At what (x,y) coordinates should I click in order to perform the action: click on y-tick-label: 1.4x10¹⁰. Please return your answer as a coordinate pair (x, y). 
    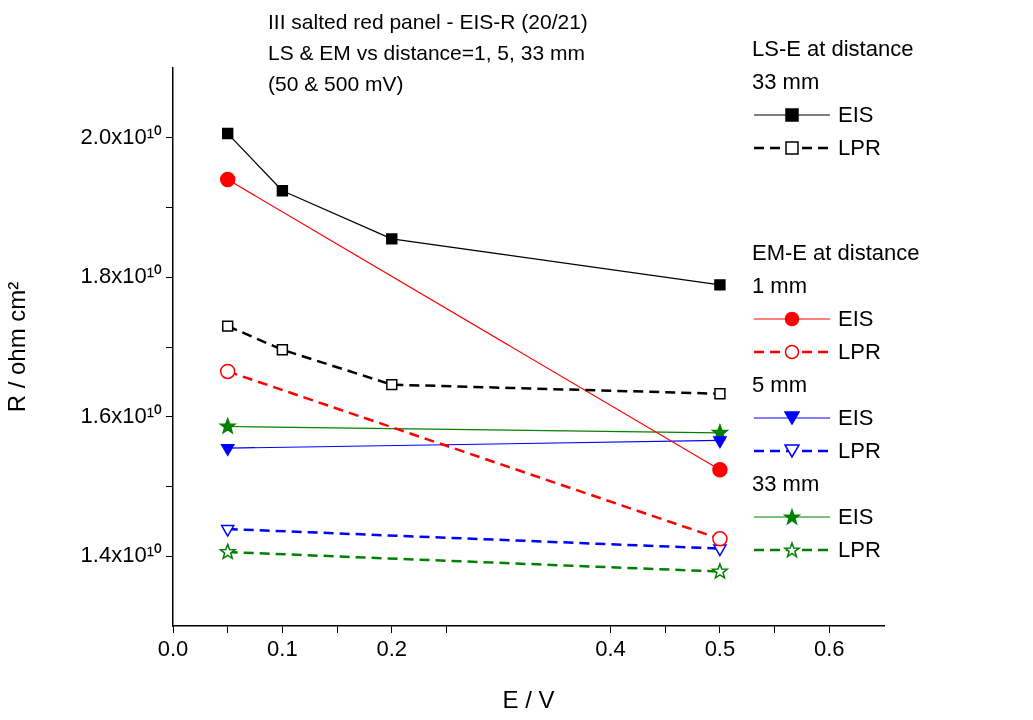
    Looking at the image, I should click on (121, 555).